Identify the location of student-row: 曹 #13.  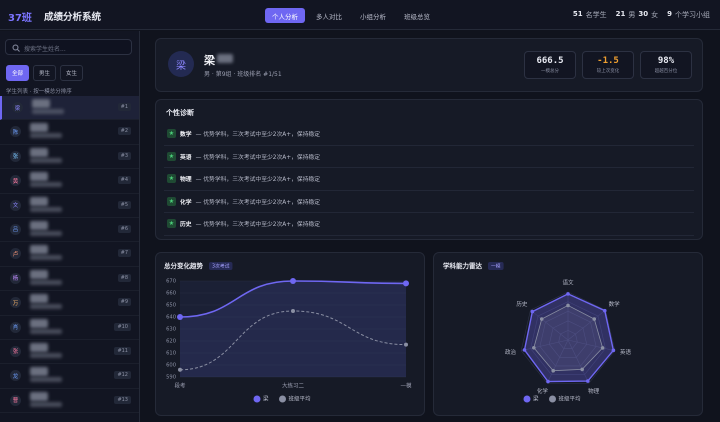
(69, 401).